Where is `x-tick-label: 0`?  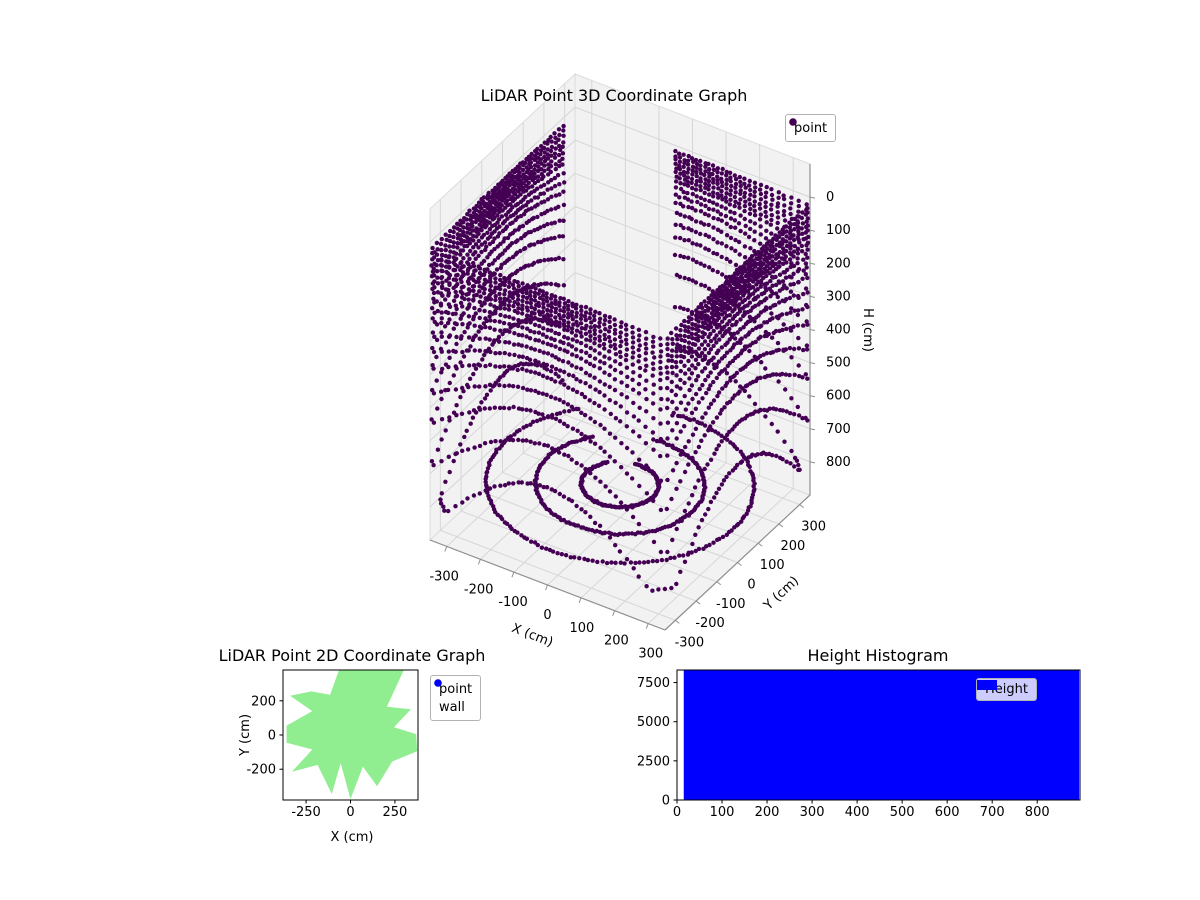 x-tick-label: 0 is located at coordinates (350, 812).